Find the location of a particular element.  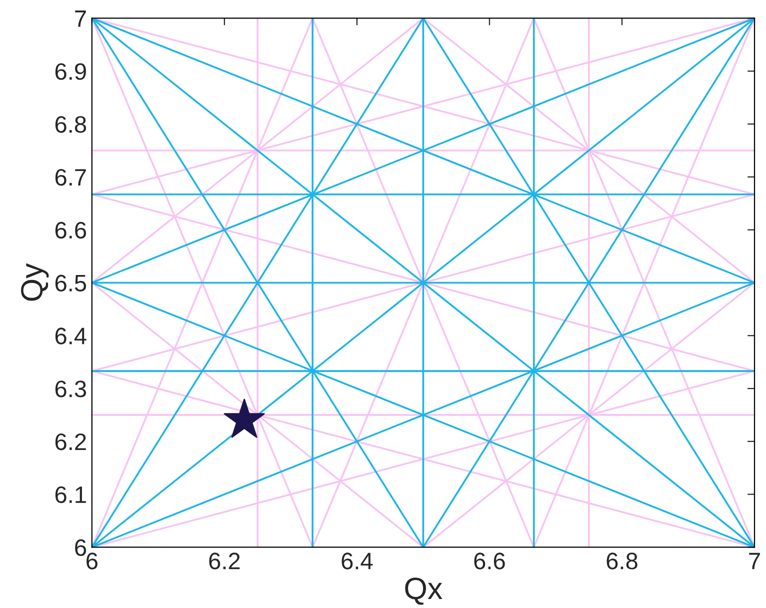

x-axis-title: Qx is located at coordinates (423, 591).